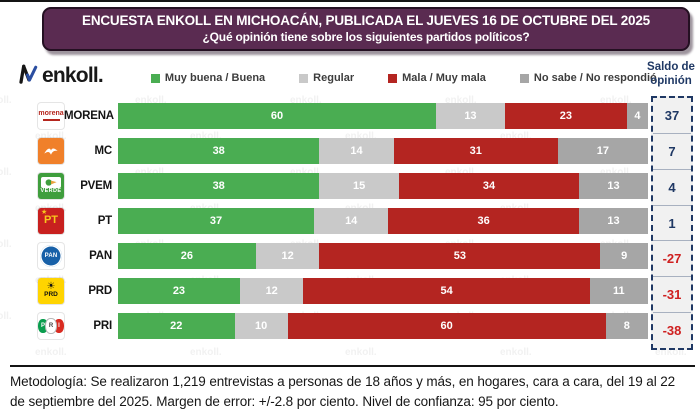 This screenshot has width=700, height=417. I want to click on legend-item: Mala / Muy mala, so click(437, 78).